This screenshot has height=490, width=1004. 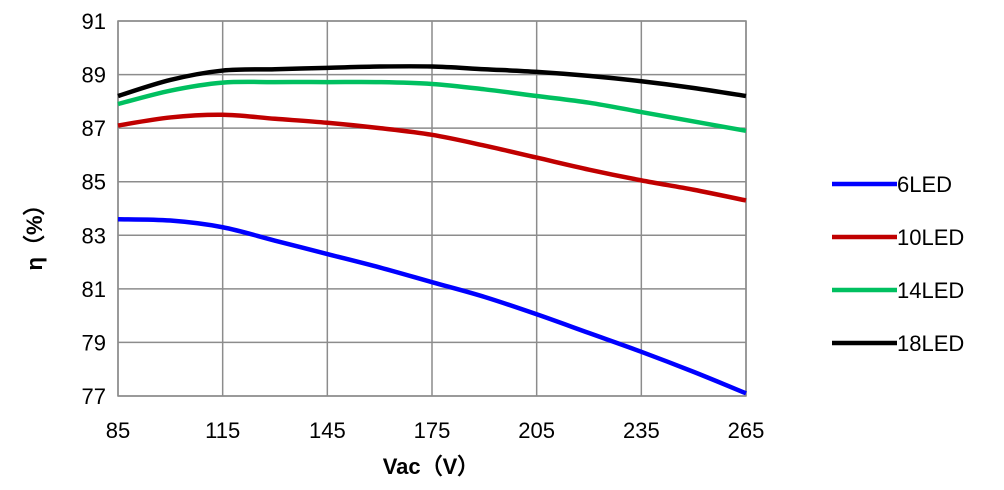 I want to click on series-line-14led, so click(x=432, y=106).